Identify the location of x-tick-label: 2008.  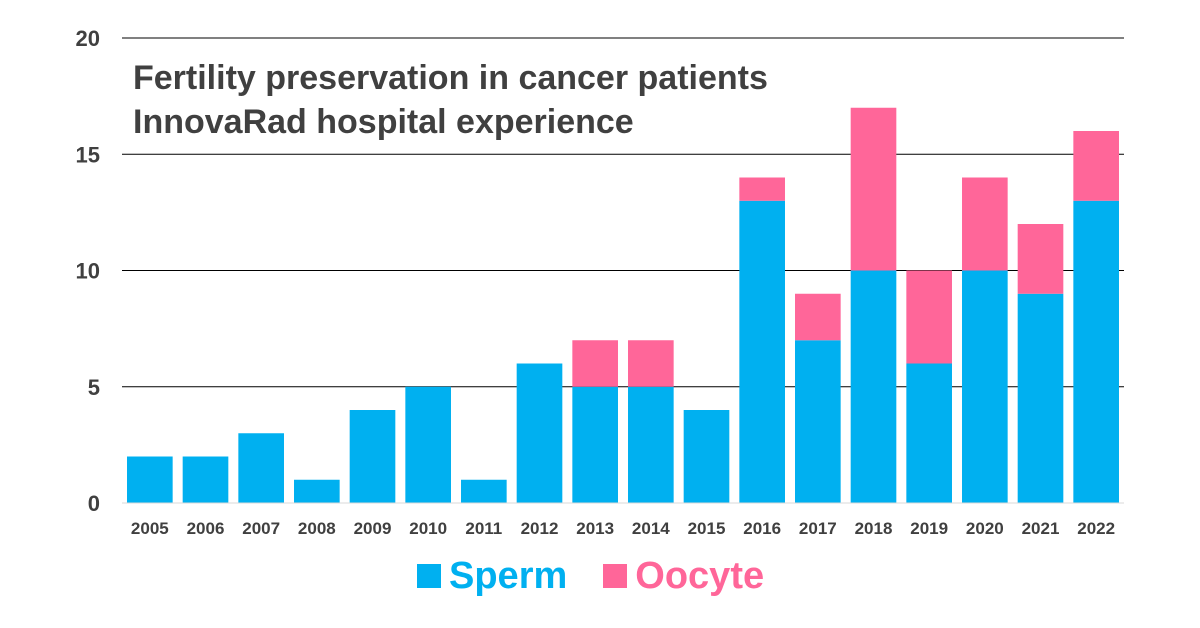
(317, 528).